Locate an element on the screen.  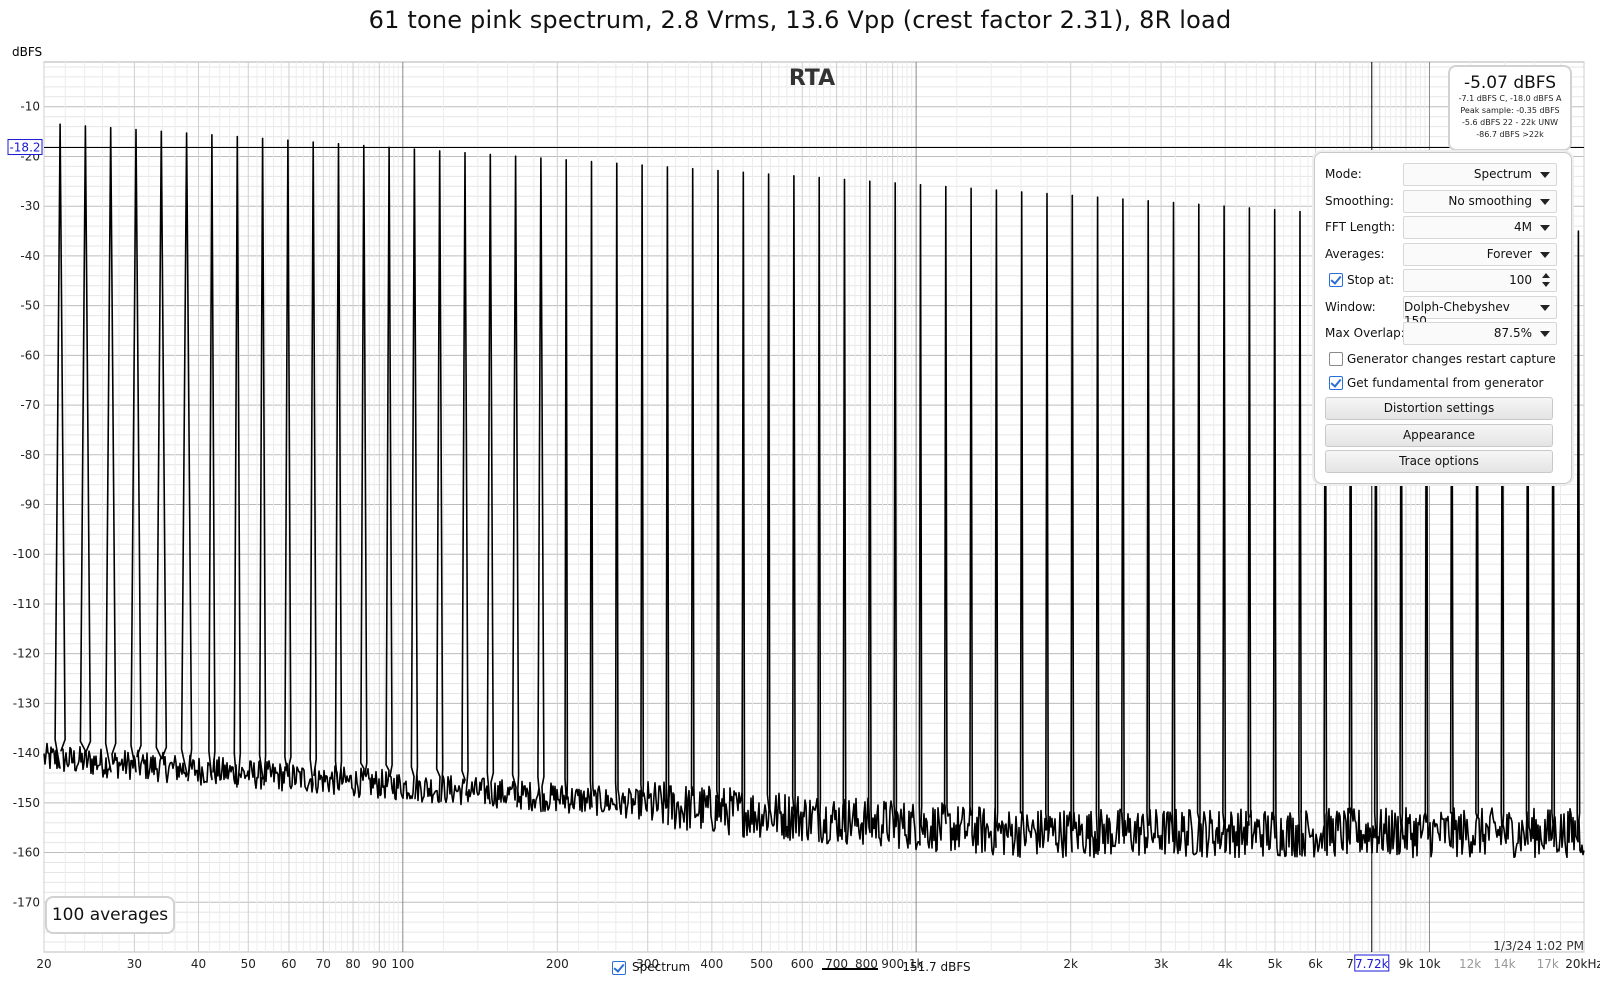
smoothing-row: Smoothing: No smoothing is located at coordinates (1443, 201).